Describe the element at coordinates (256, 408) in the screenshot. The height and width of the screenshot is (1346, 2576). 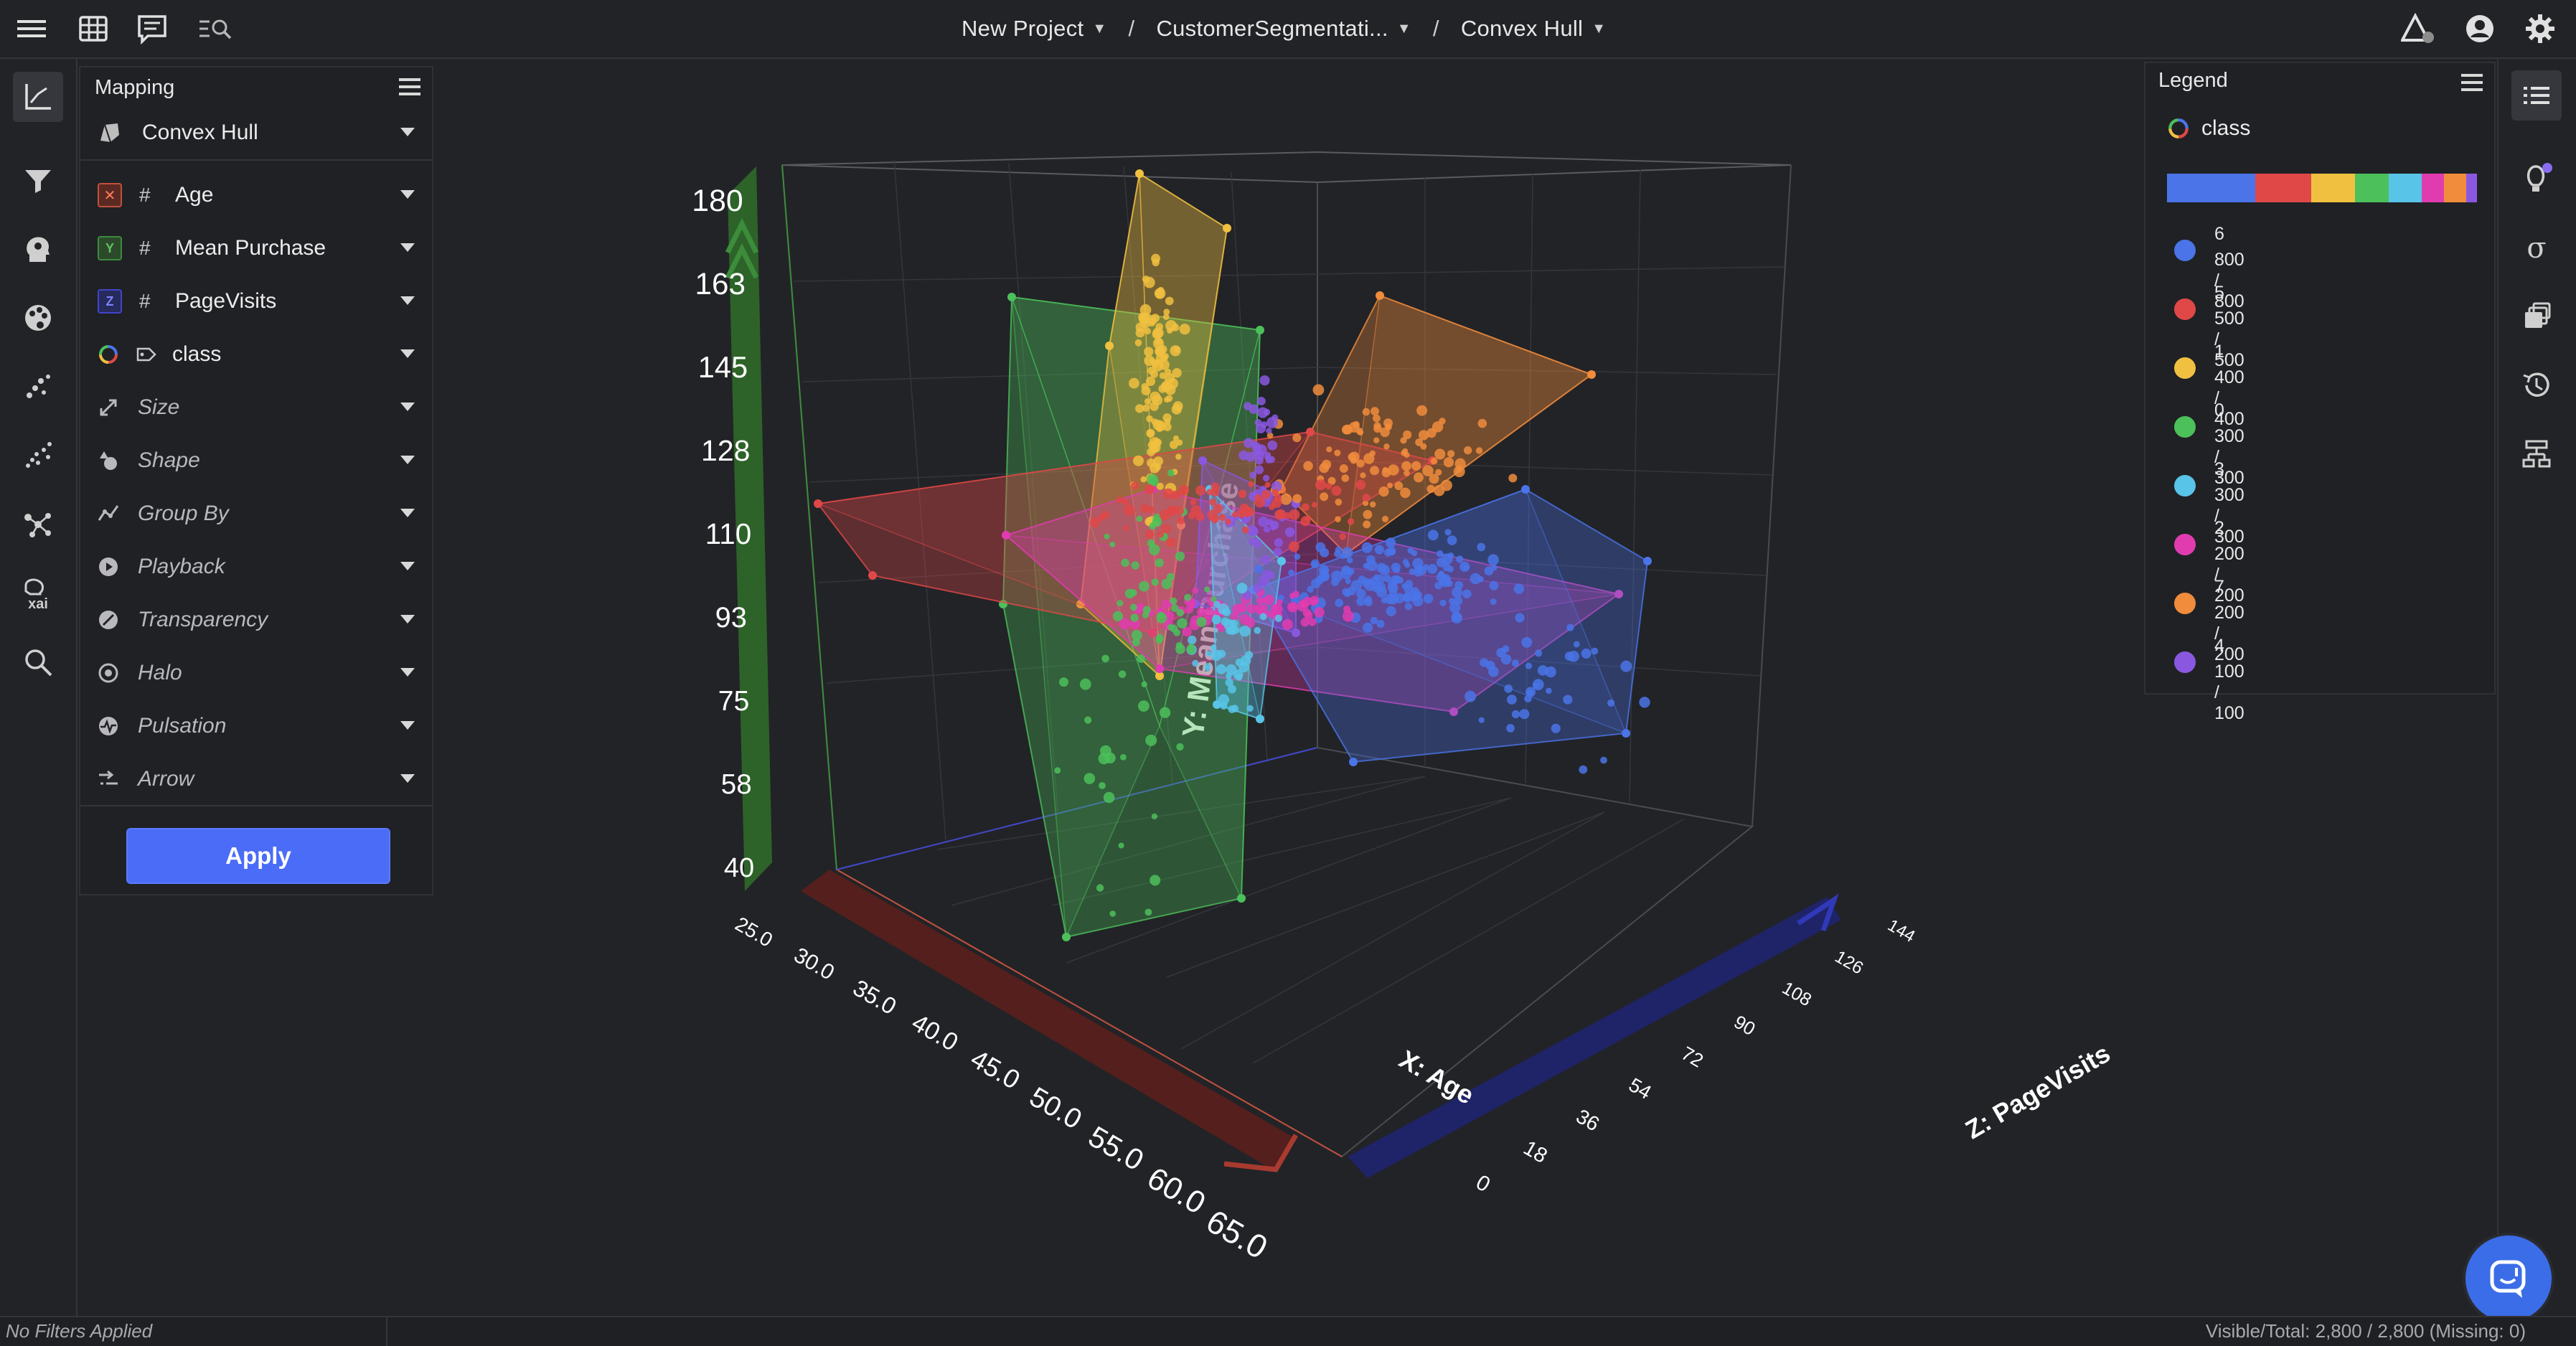
I see `size-option: Size` at that location.